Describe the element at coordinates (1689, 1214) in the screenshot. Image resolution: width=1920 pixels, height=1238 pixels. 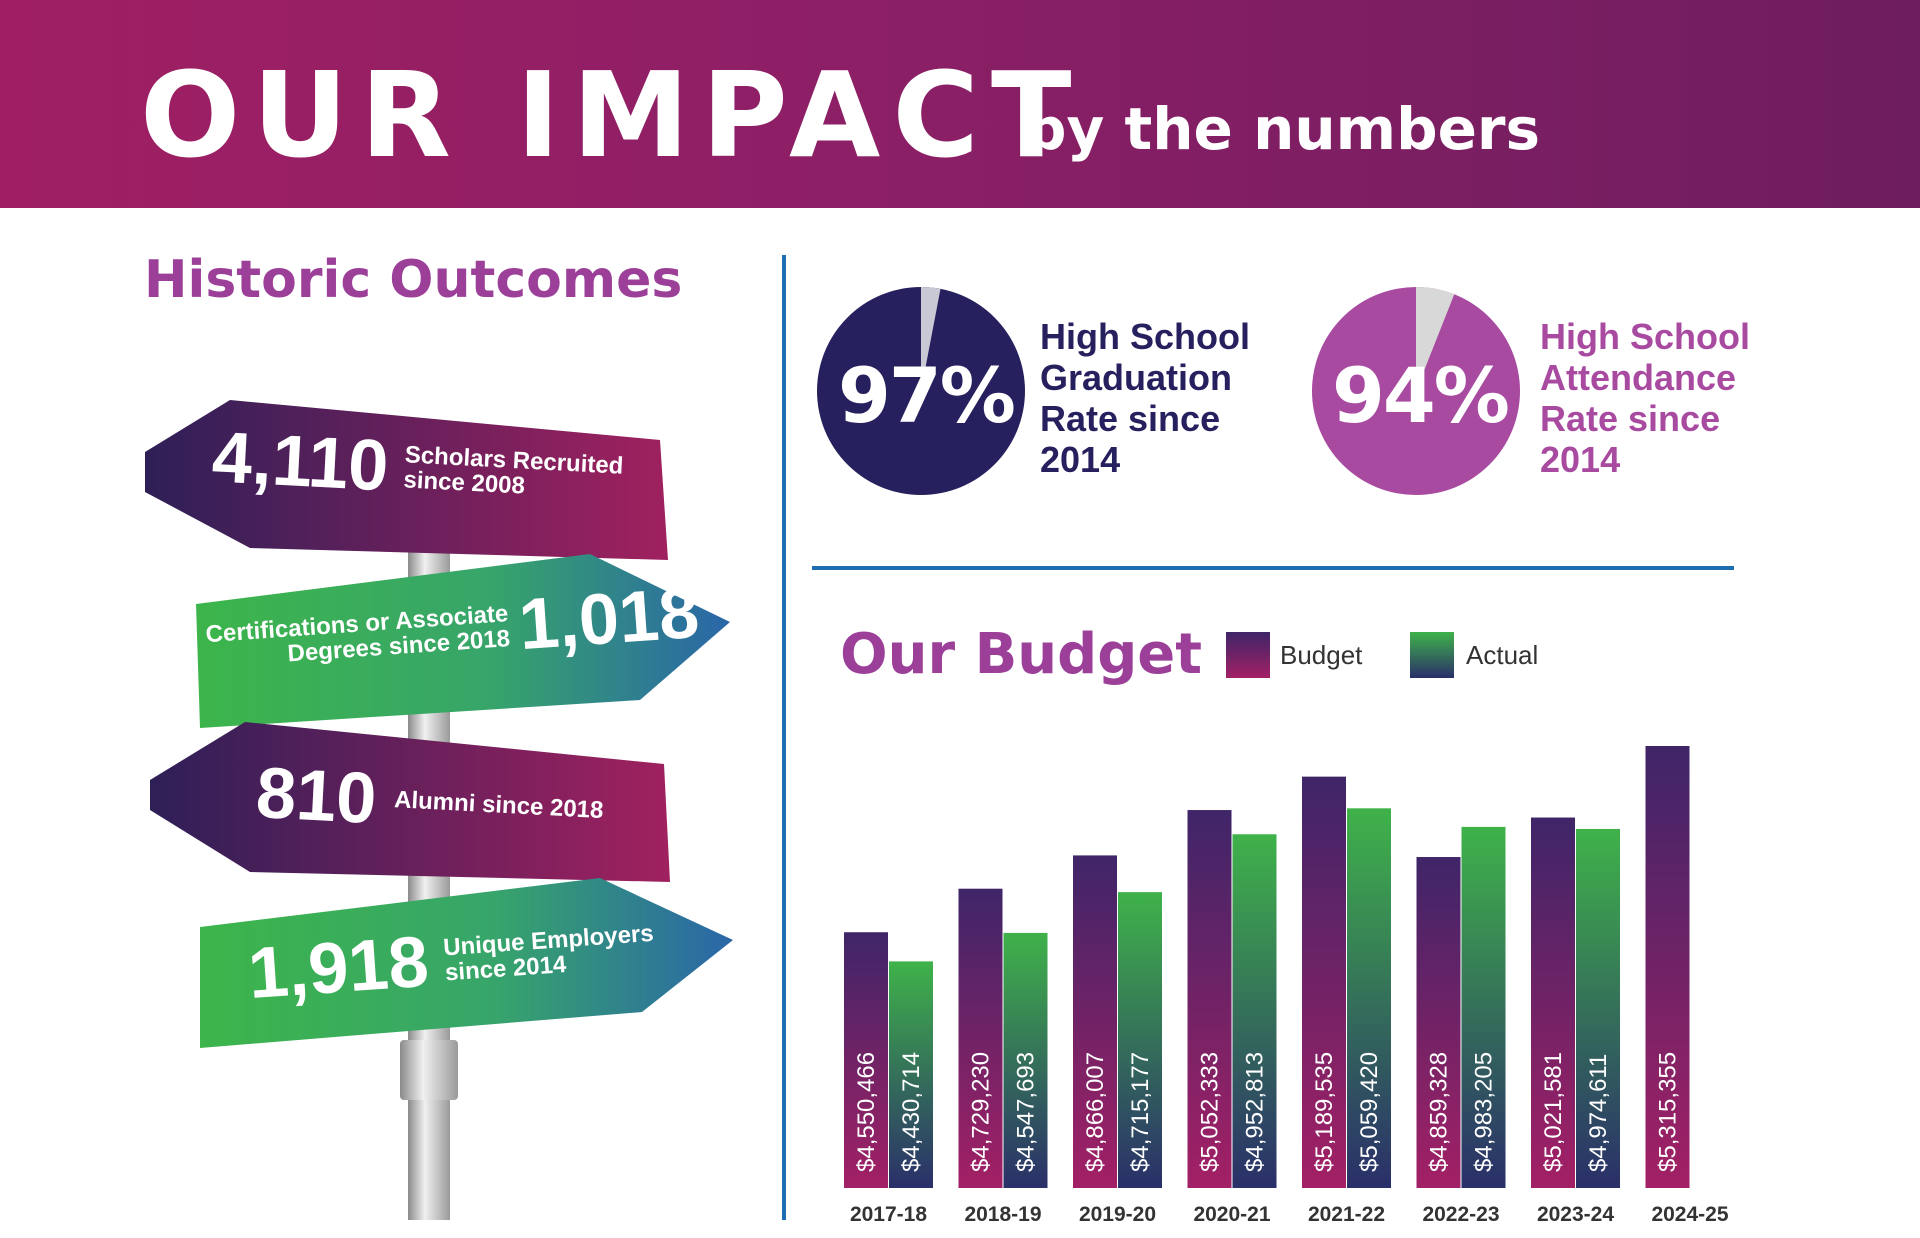
I see `x-tick-label-2024-25: 2024-25` at that location.